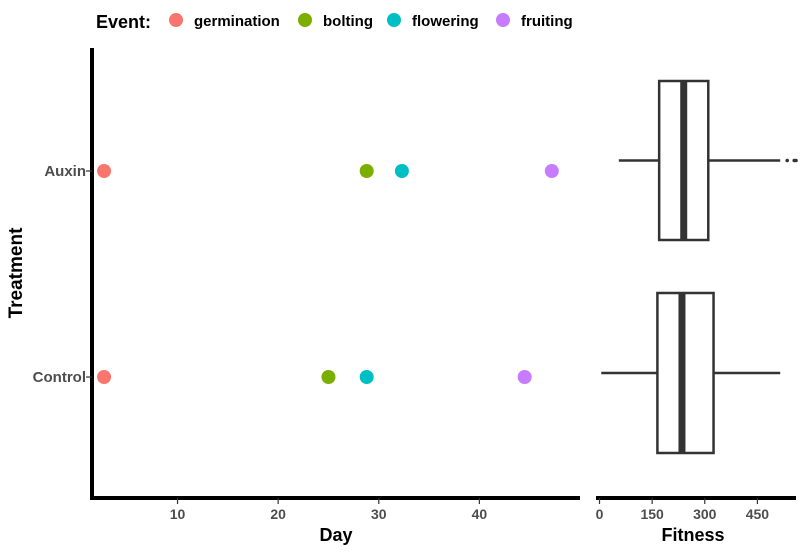  Describe the element at coordinates (547, 21) in the screenshot. I see `legend-label-fruiting: fruiting` at that location.